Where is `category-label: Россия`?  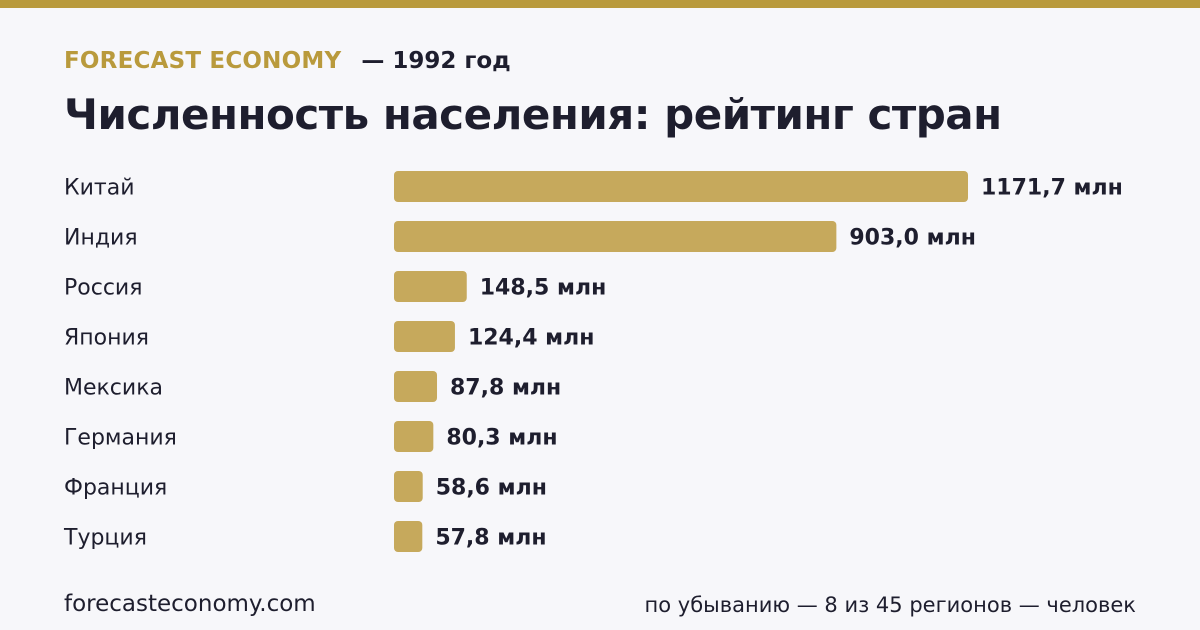
category-label: Россия is located at coordinates (103, 288).